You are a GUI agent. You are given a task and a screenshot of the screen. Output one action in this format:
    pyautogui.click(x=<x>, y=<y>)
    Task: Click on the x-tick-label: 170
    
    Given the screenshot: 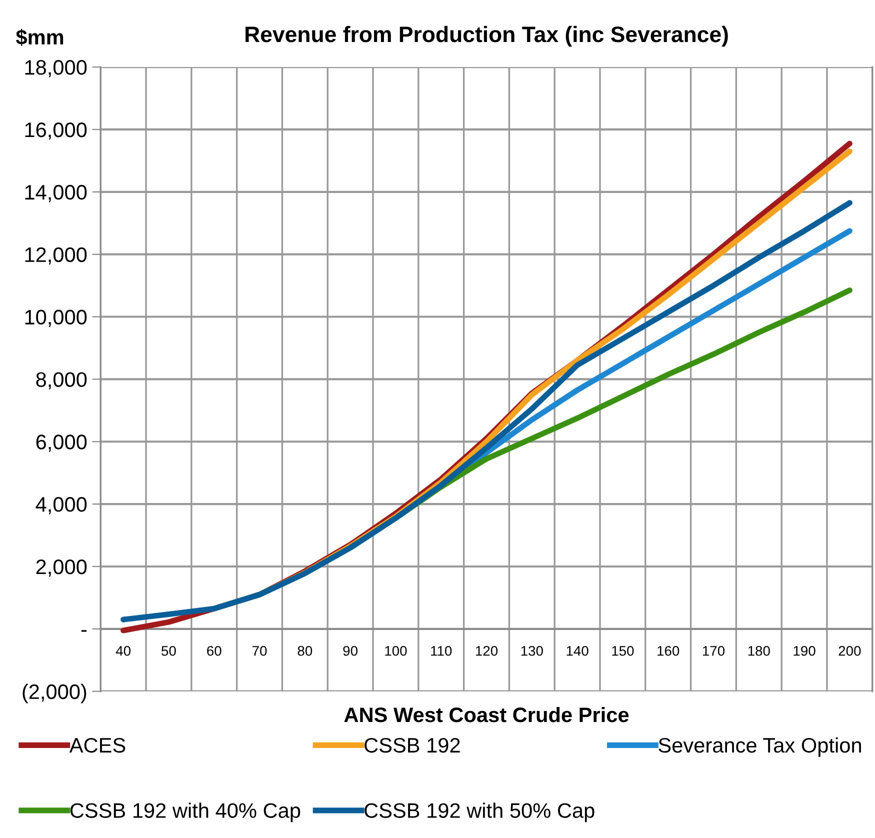 What is the action you would take?
    pyautogui.click(x=713, y=651)
    